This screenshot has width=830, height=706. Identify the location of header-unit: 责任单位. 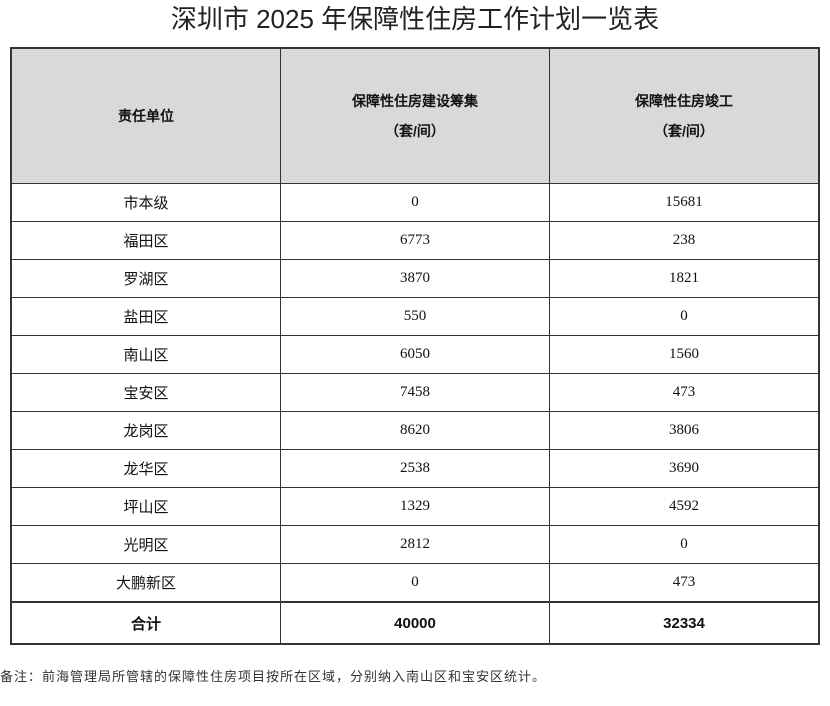
(145, 115).